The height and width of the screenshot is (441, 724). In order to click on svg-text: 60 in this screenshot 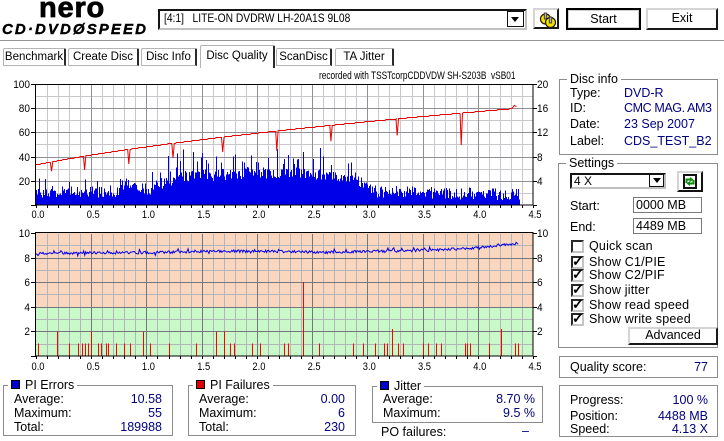, I will do `click(24, 133)`.